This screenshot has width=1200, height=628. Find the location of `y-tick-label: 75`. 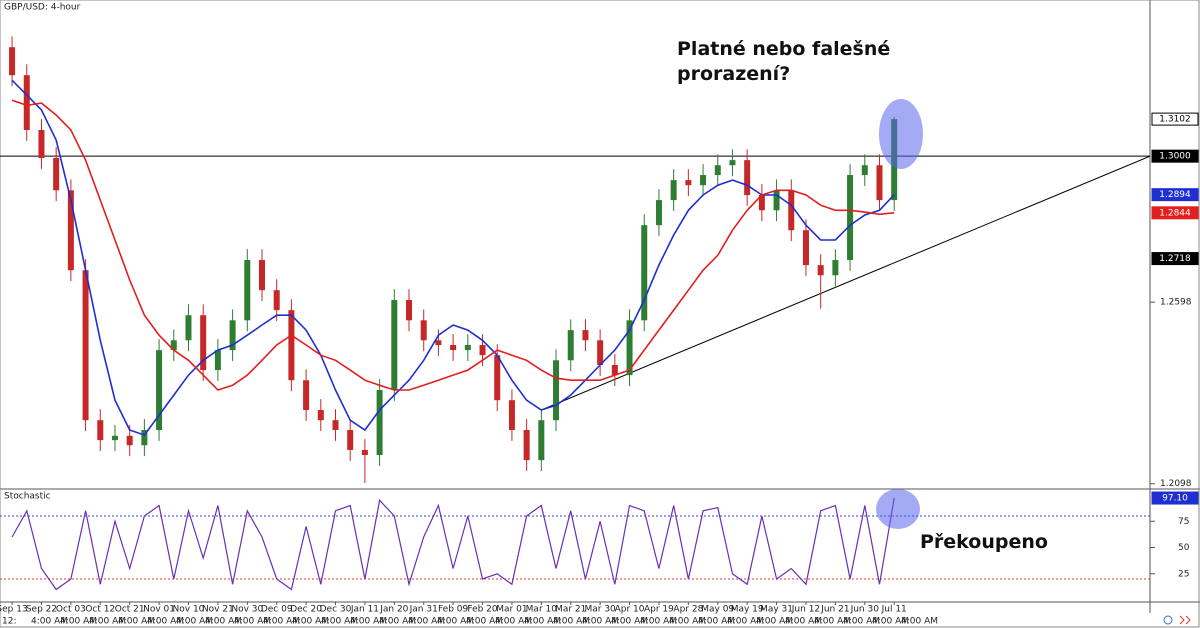

y-tick-label: 75 is located at coordinates (1183, 522).